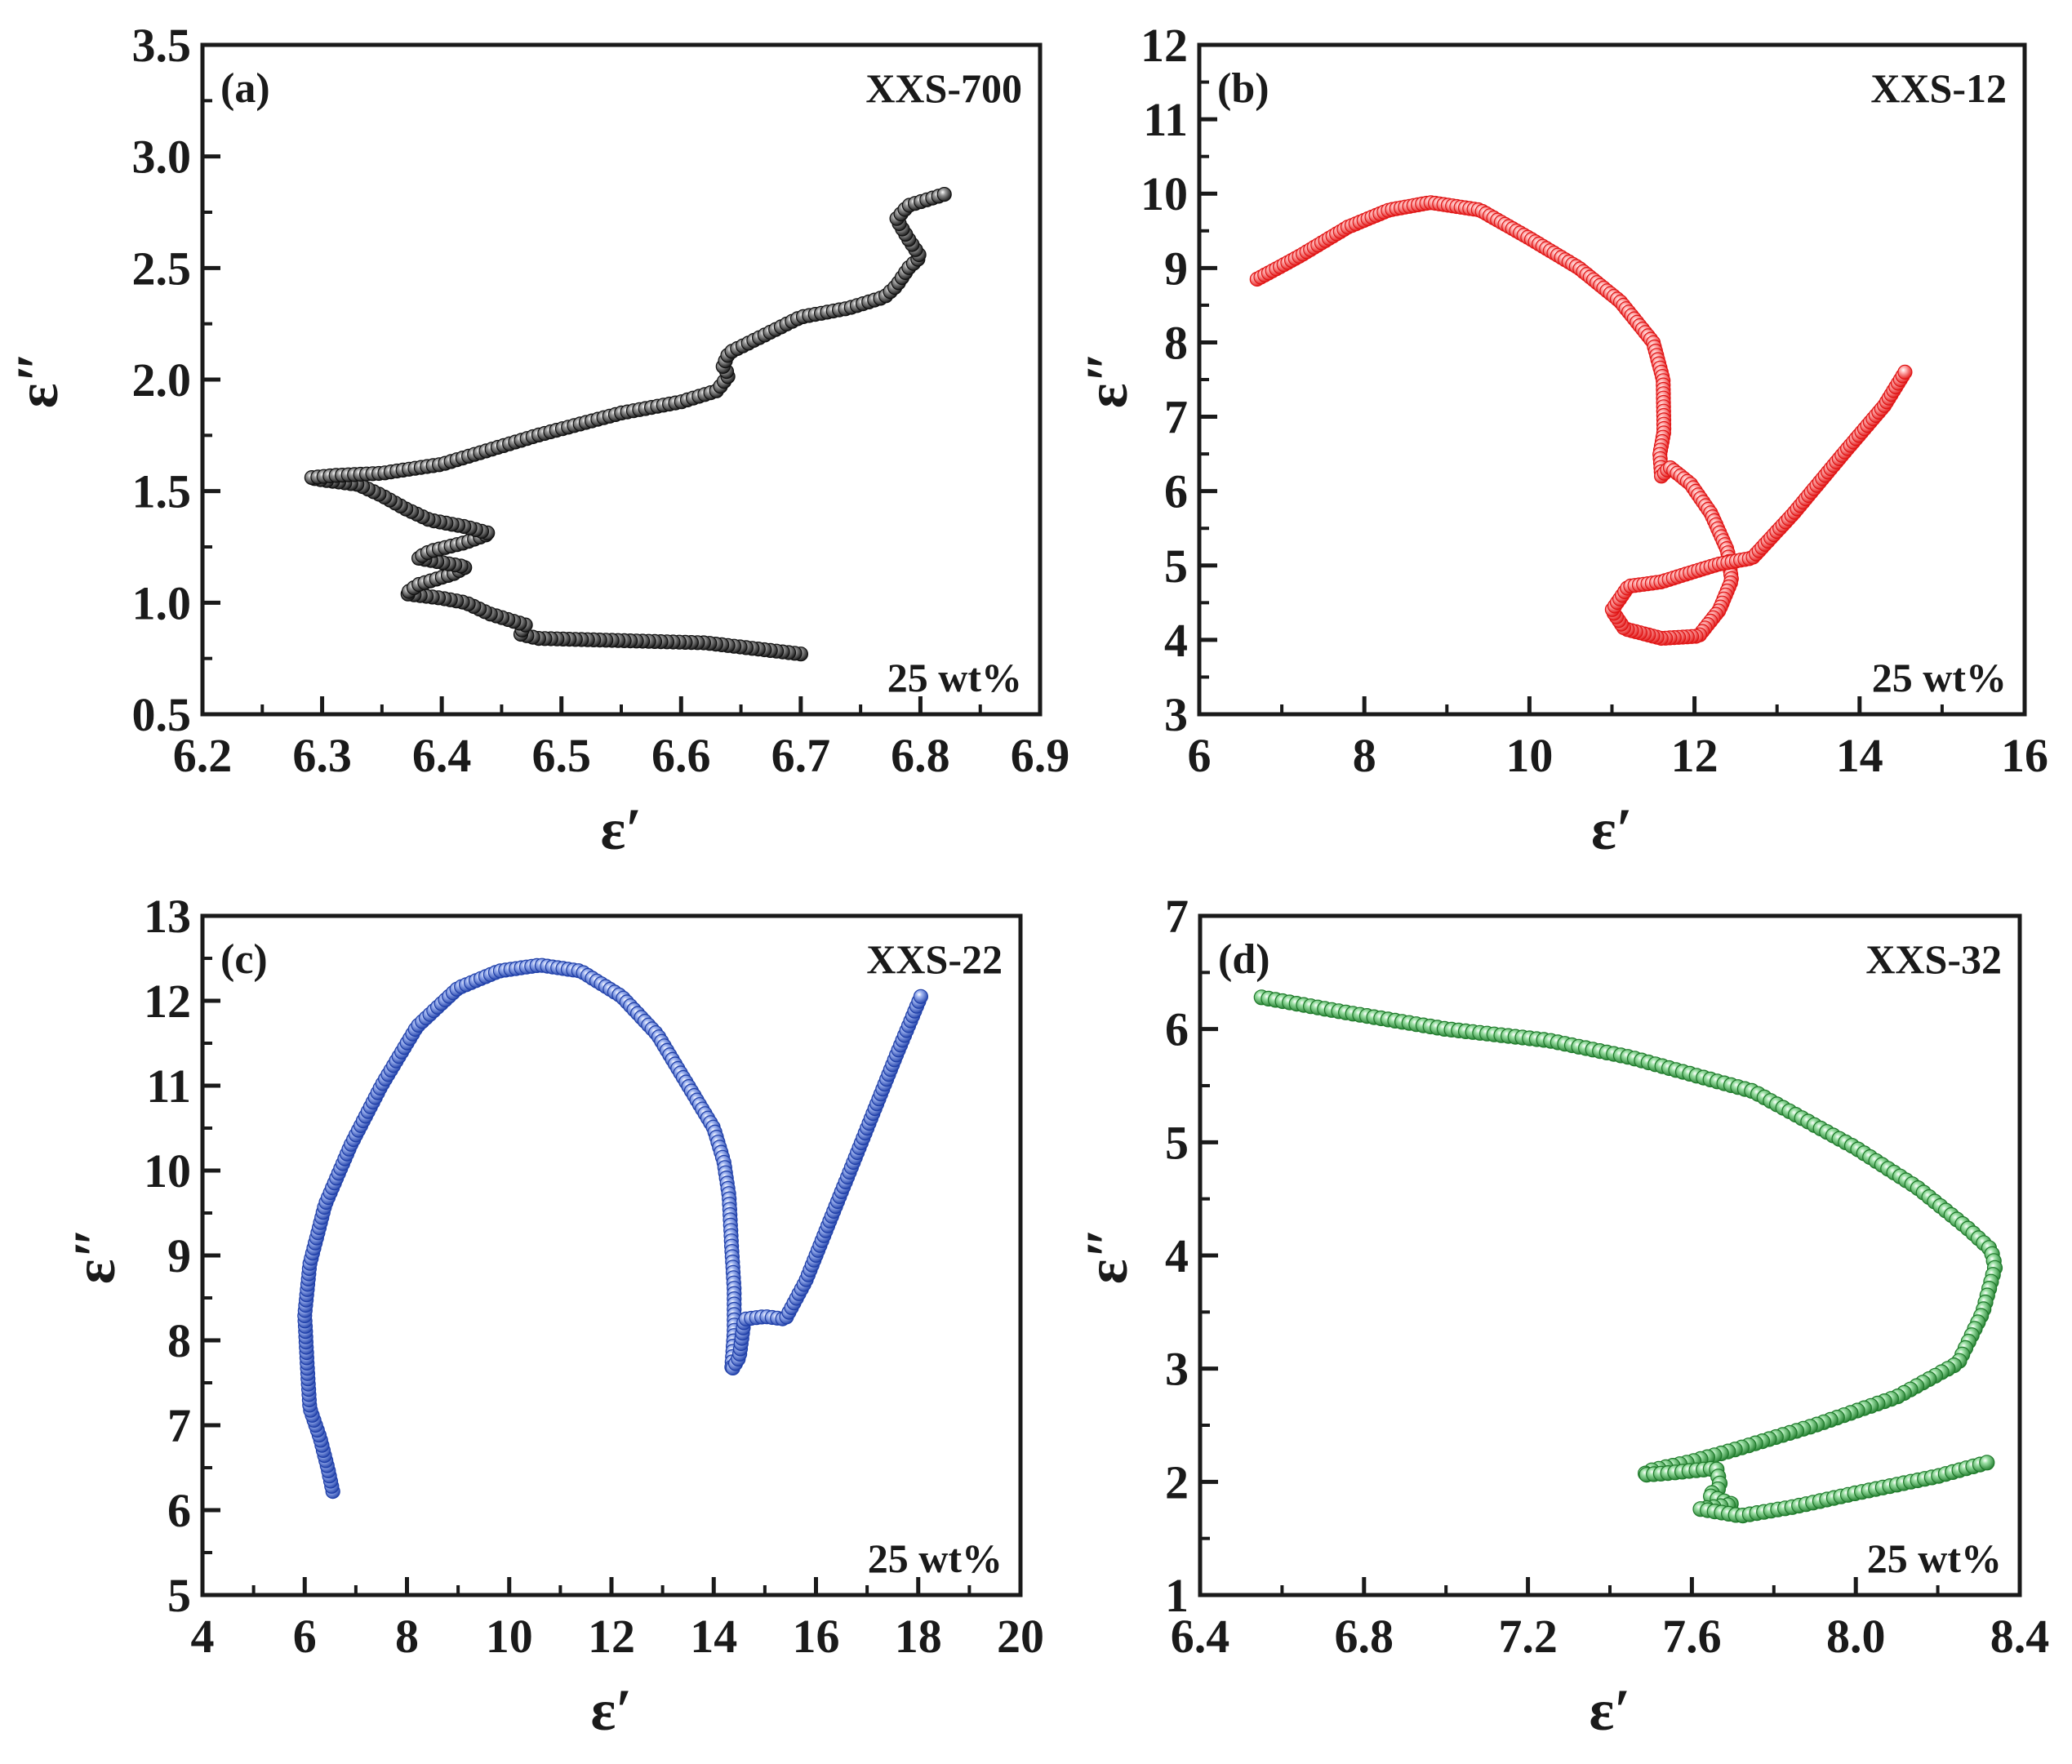 The width and height of the screenshot is (2072, 1764). What do you see at coordinates (179, 1255) in the screenshot?
I see `y-tick-label-c-4: 9` at bounding box center [179, 1255].